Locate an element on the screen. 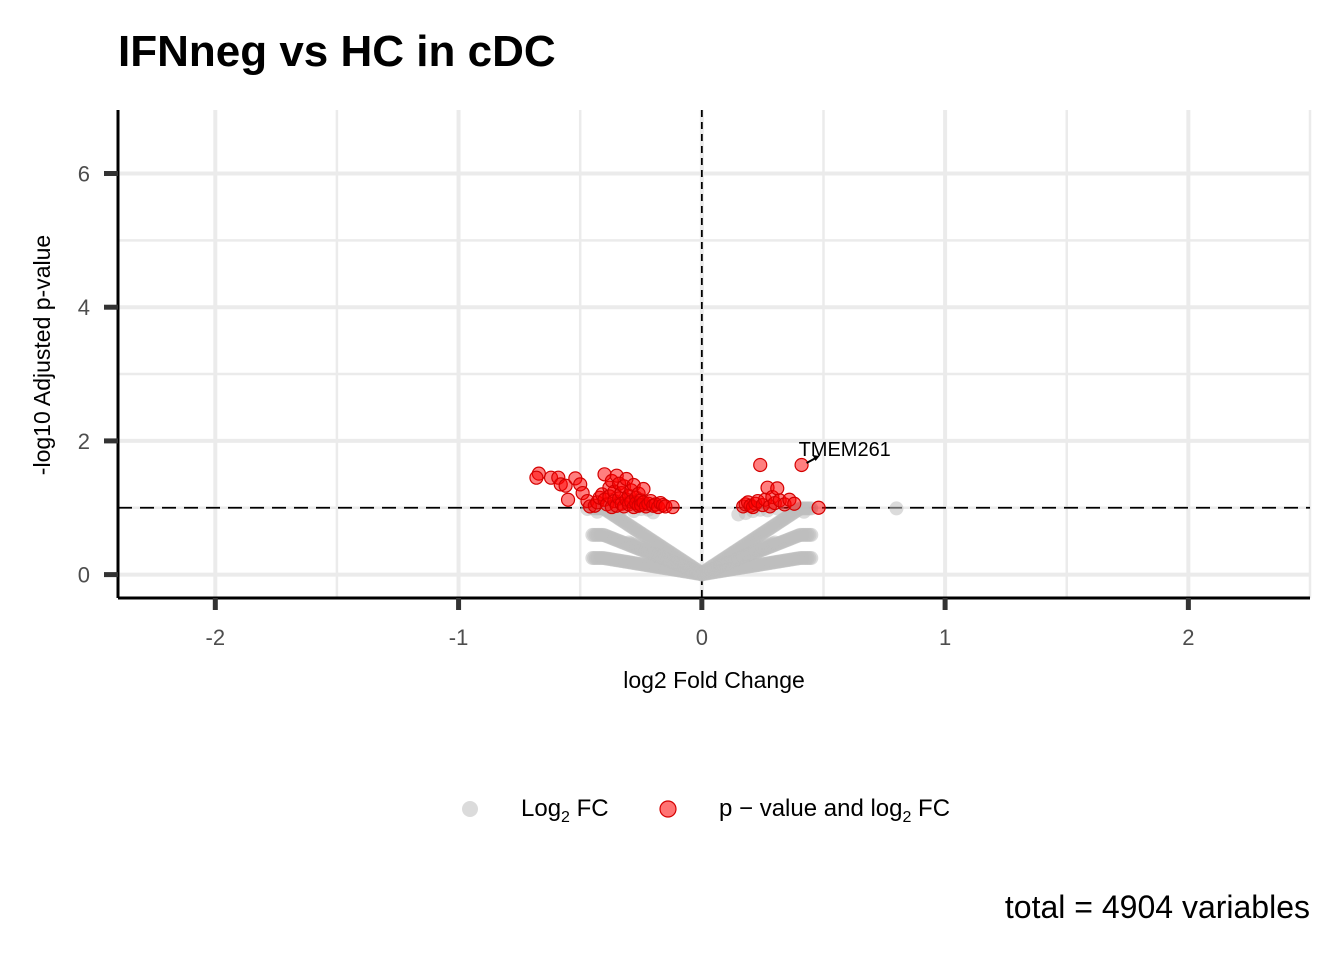  annotation-arrowhead is located at coordinates (816, 457).